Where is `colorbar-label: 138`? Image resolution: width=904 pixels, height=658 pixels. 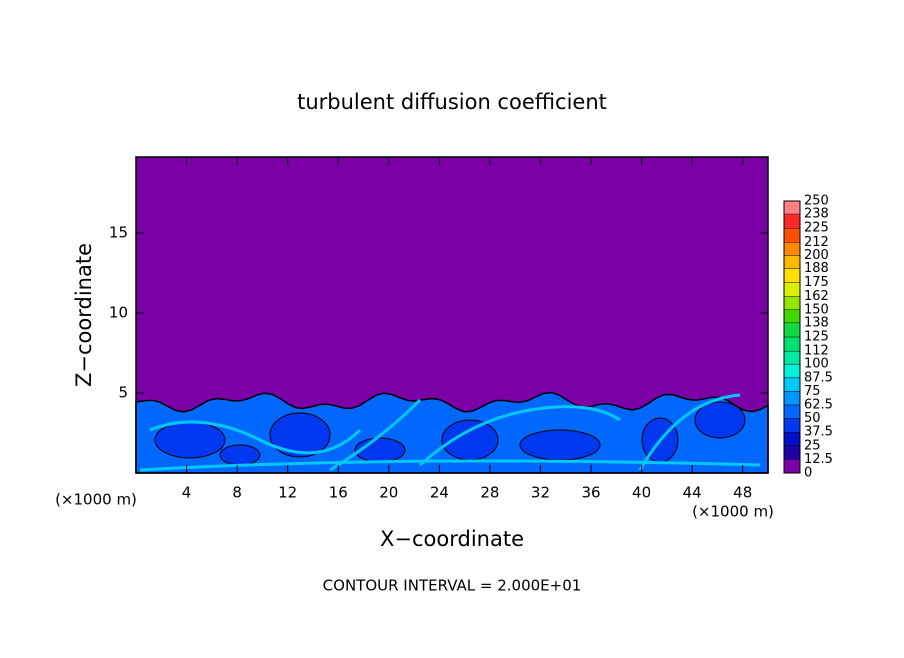 colorbar-label: 138 is located at coordinates (816, 322).